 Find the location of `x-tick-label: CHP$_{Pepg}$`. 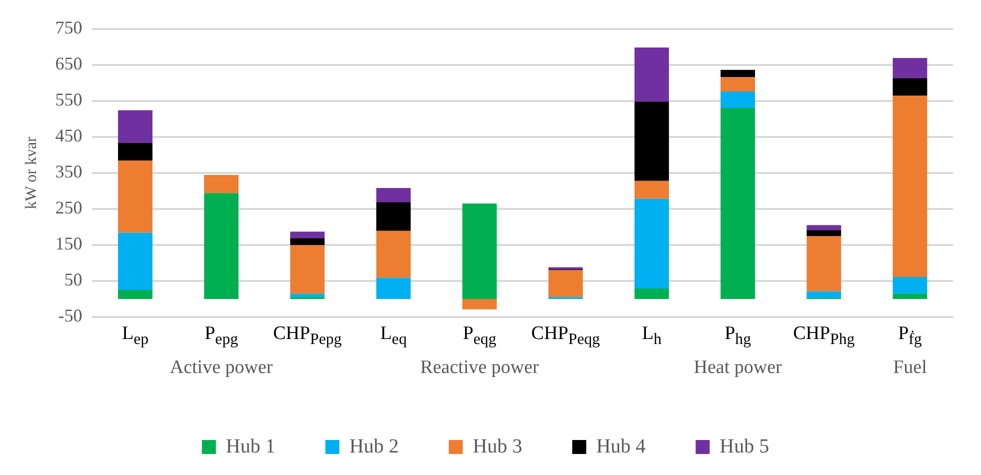

x-tick-label: CHP$_{Pepg}$ is located at coordinates (307, 336).